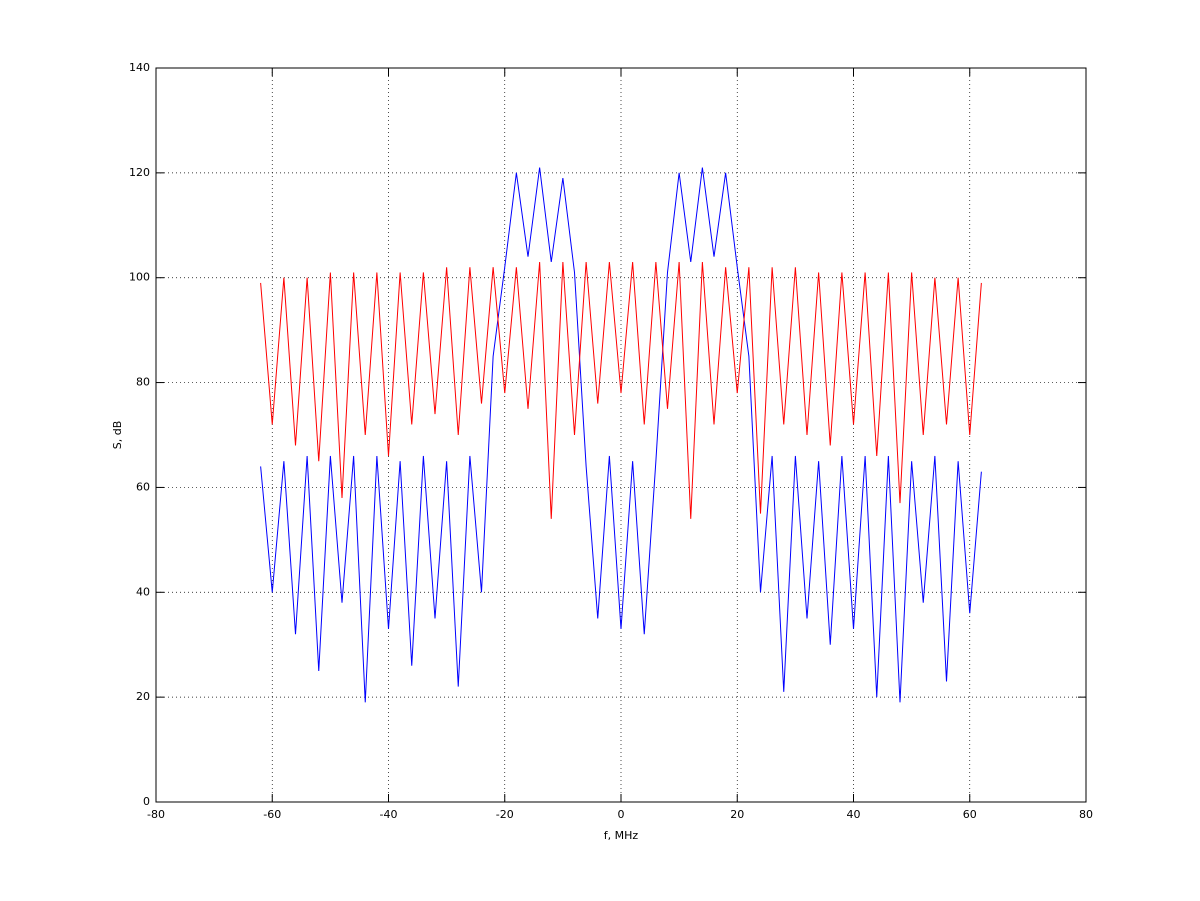 The image size is (1200, 901). What do you see at coordinates (139, 67) in the screenshot?
I see `y-tick-label: 140` at bounding box center [139, 67].